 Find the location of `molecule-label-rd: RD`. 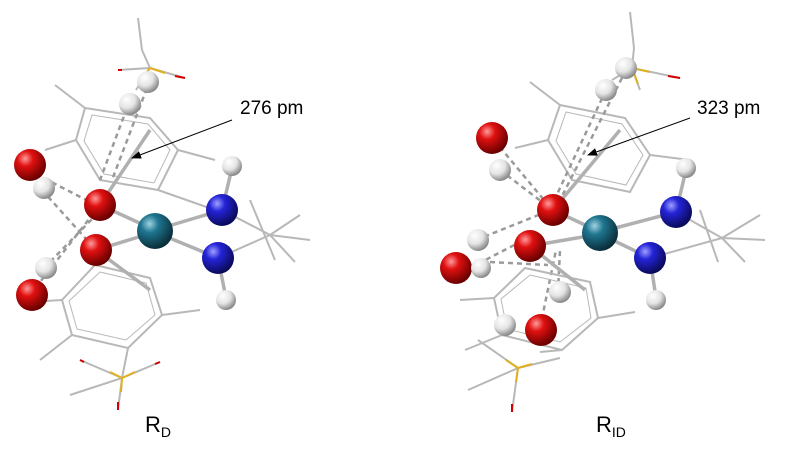

molecule-label-rd: RD is located at coordinates (158, 426).